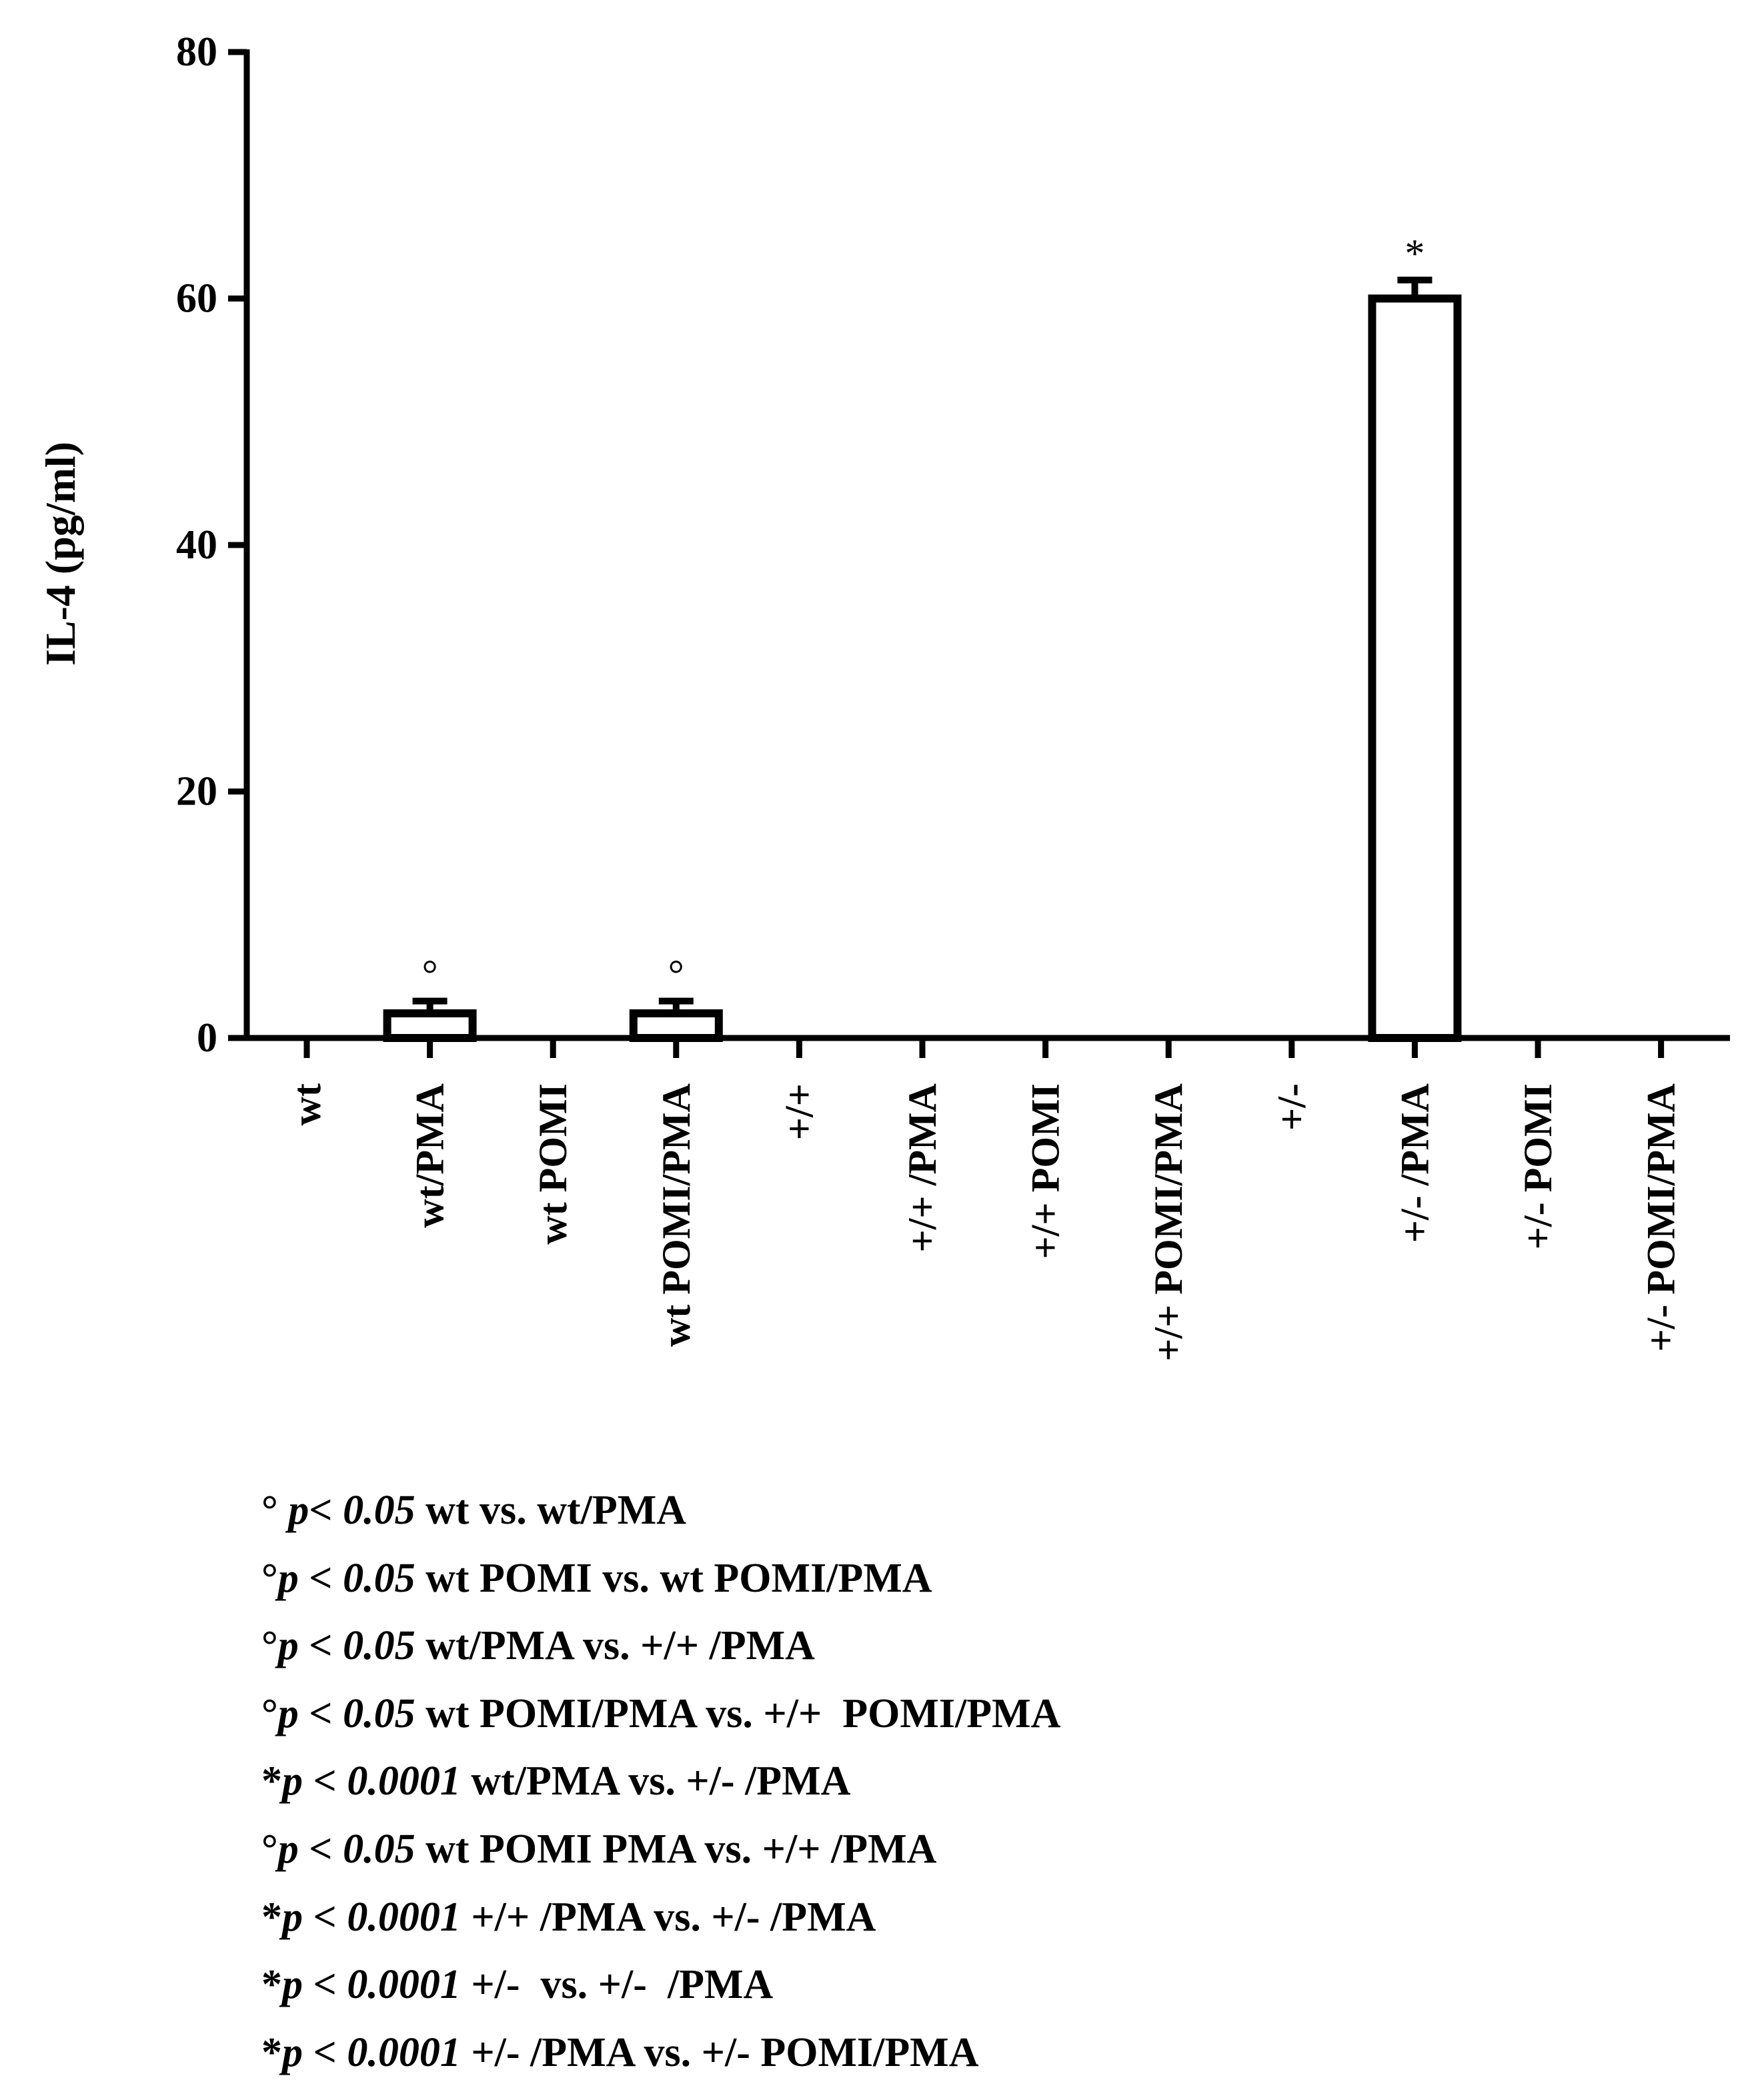  I want to click on x-category-label: +/+, so click(799, 1111).